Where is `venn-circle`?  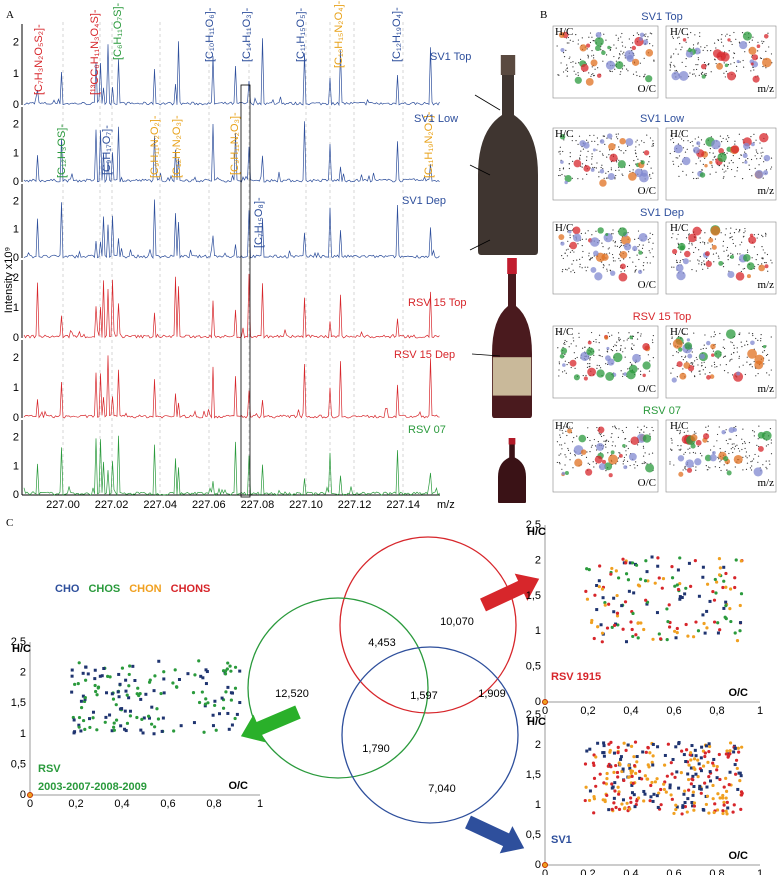 venn-circle is located at coordinates (430, 735).